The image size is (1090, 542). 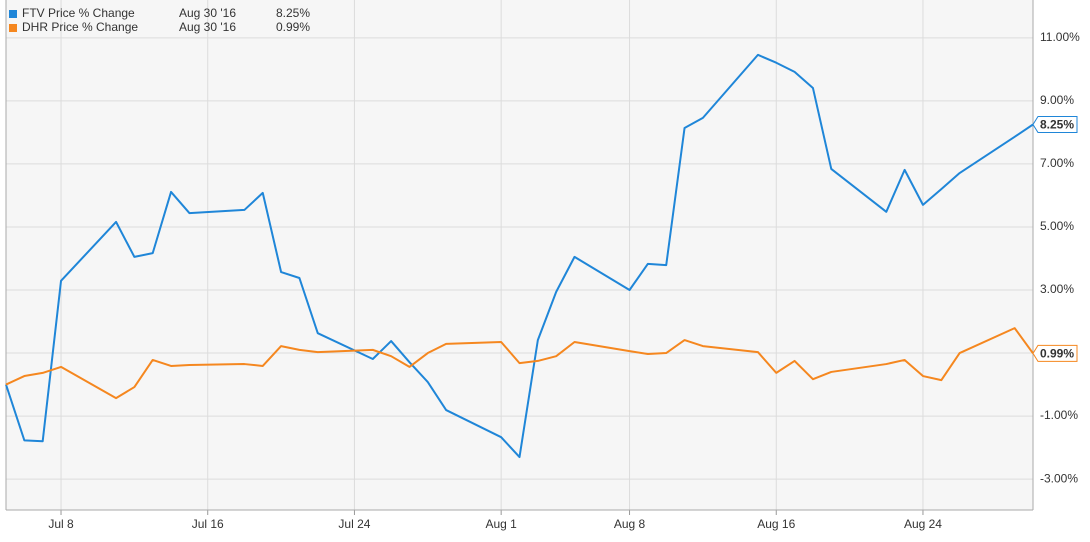 What do you see at coordinates (61, 524) in the screenshot?
I see `x-tick-label: Jul 8` at bounding box center [61, 524].